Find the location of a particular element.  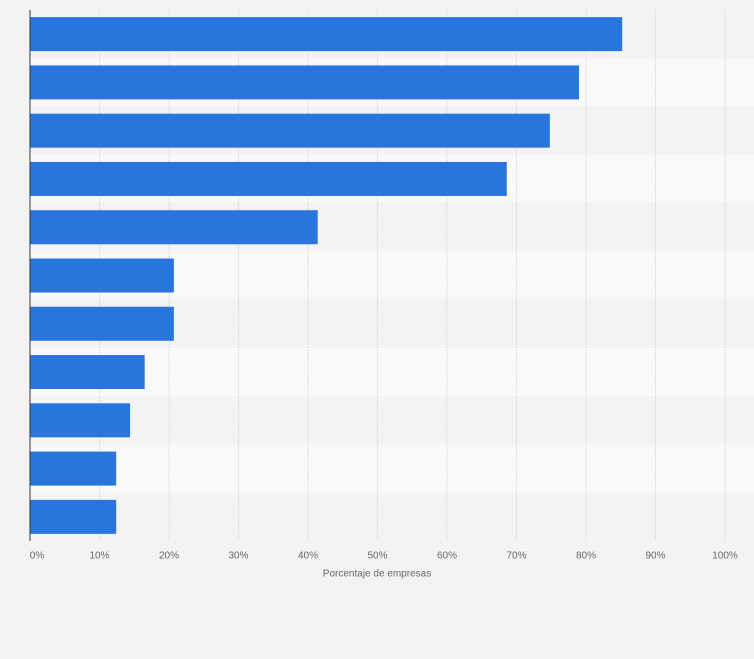

x-axis-label: Porcentaje de empresas is located at coordinates (377, 574).